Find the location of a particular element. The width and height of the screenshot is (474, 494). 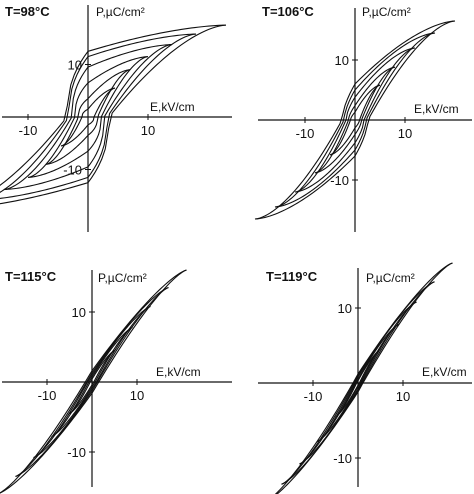

temperature-label: T=119°C is located at coordinates (292, 276).